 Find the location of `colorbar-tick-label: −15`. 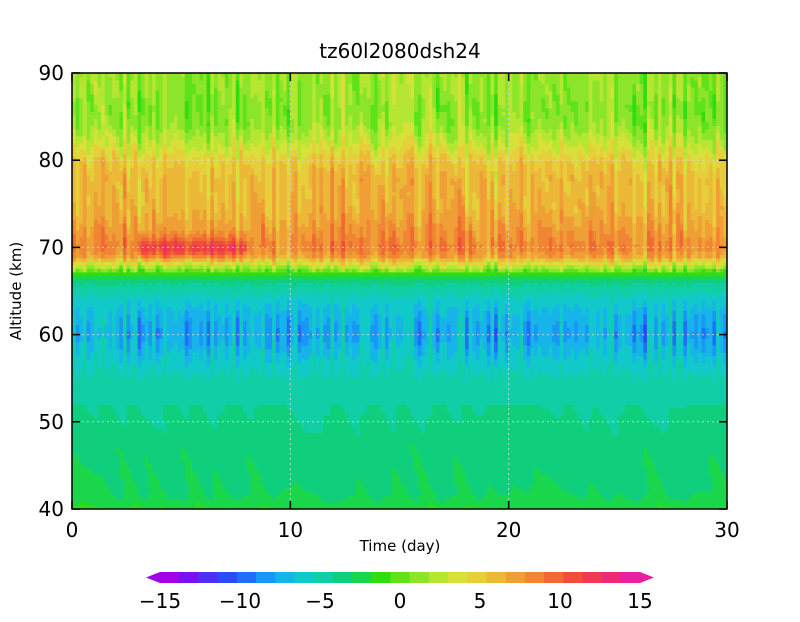

colorbar-tick-label: −15 is located at coordinates (160, 601).